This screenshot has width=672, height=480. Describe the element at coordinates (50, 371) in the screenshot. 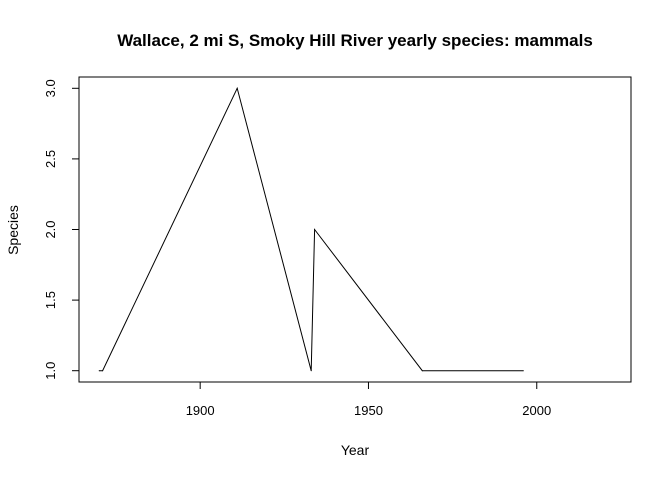

I see `y-tick-label: 1.0` at that location.